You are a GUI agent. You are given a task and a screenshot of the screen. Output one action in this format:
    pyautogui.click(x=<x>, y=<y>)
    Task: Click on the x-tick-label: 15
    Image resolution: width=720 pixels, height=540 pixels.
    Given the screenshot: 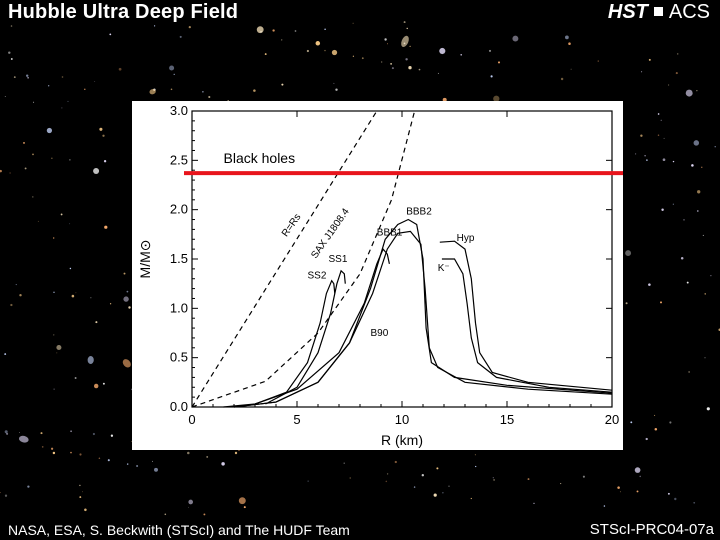 What is the action you would take?
    pyautogui.click(x=507, y=419)
    